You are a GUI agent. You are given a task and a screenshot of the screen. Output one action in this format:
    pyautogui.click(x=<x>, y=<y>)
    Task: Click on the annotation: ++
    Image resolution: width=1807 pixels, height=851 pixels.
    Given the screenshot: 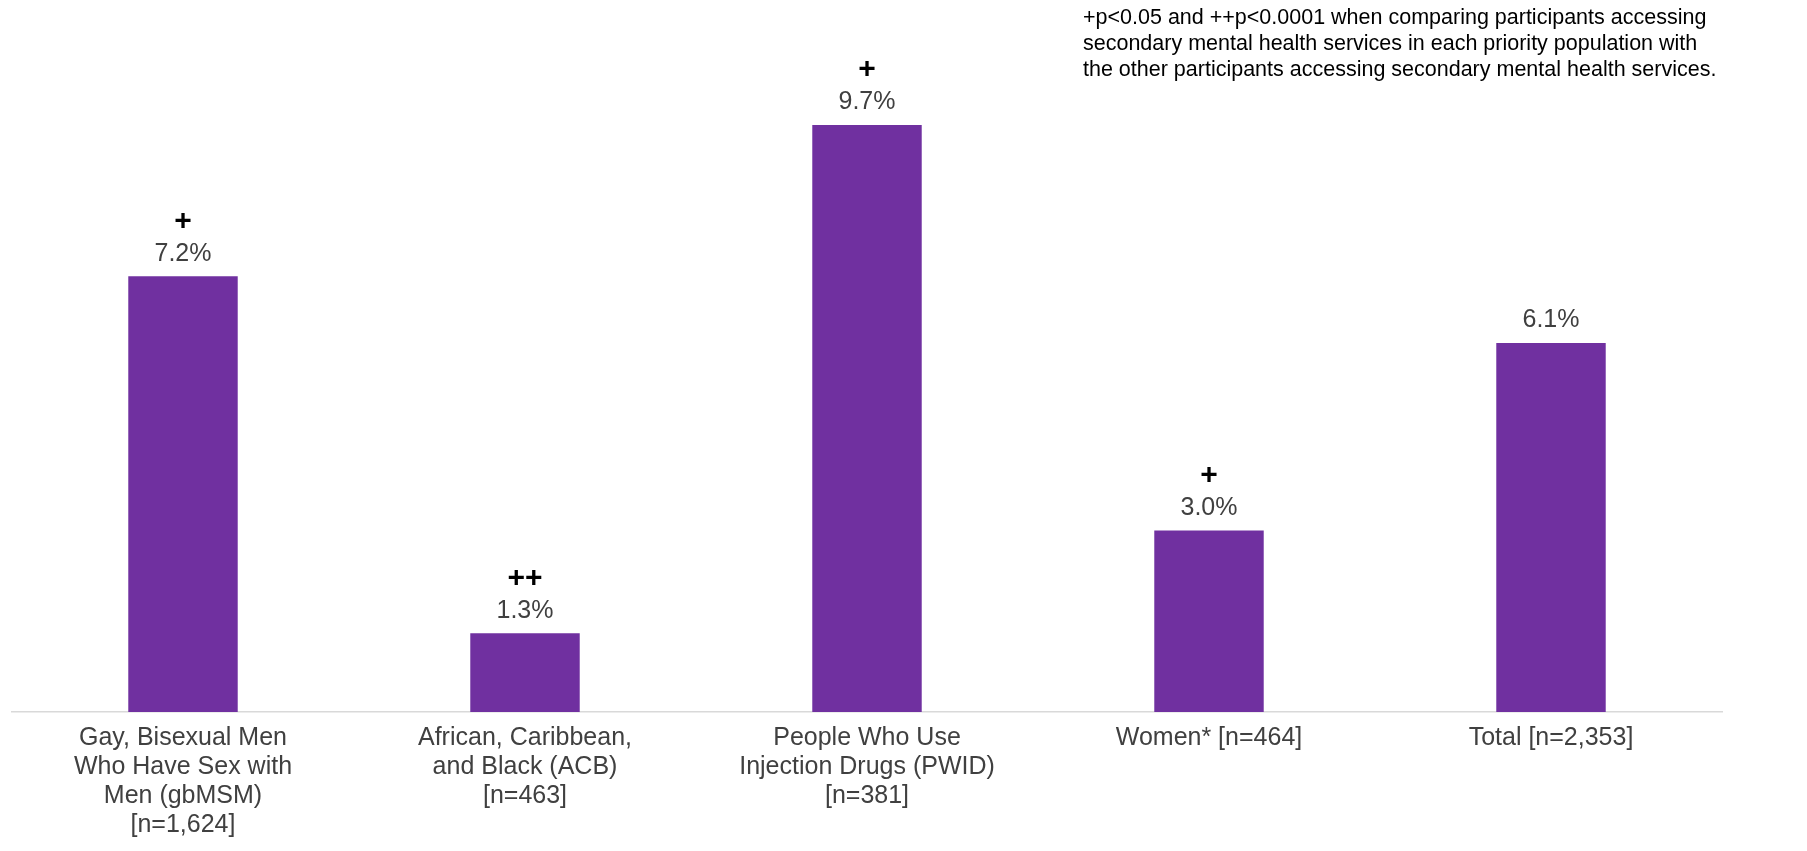 What is the action you would take?
    pyautogui.click(x=525, y=576)
    